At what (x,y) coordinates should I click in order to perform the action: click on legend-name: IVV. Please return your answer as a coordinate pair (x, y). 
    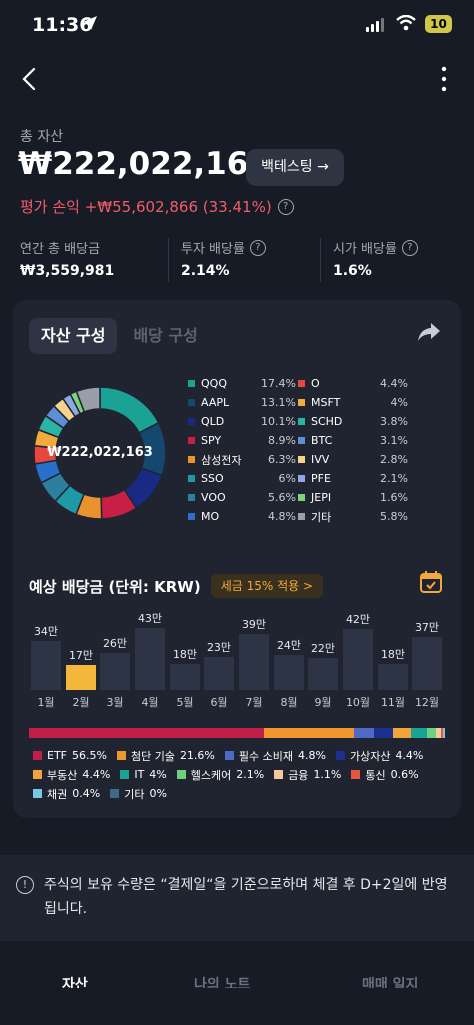
    Looking at the image, I should click on (320, 459).